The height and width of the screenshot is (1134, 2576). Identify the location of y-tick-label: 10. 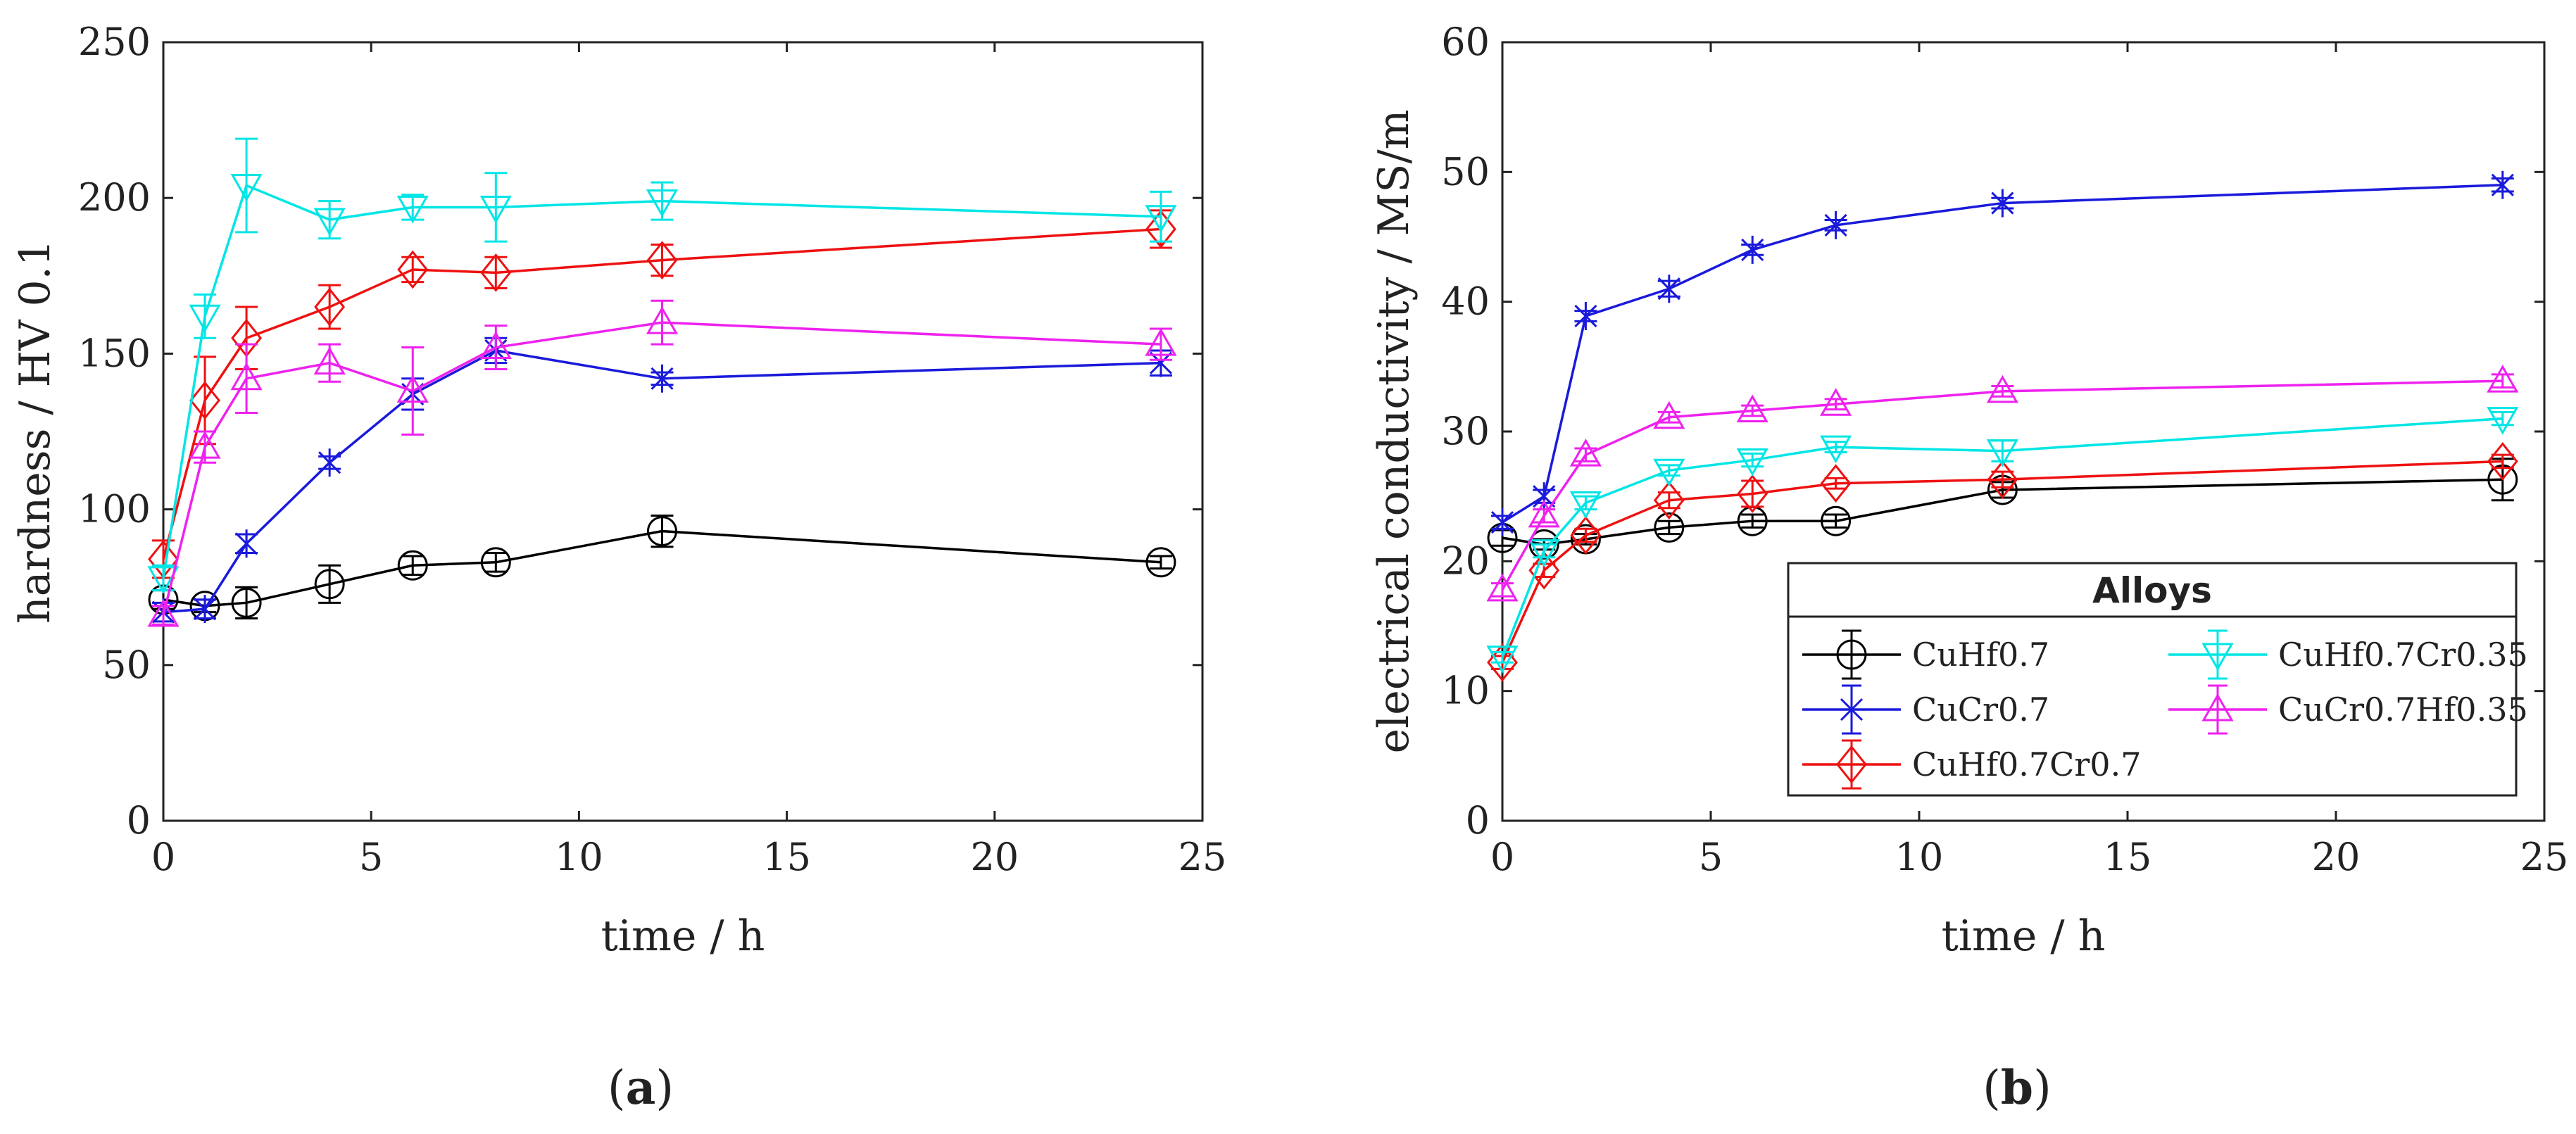
(1465, 691).